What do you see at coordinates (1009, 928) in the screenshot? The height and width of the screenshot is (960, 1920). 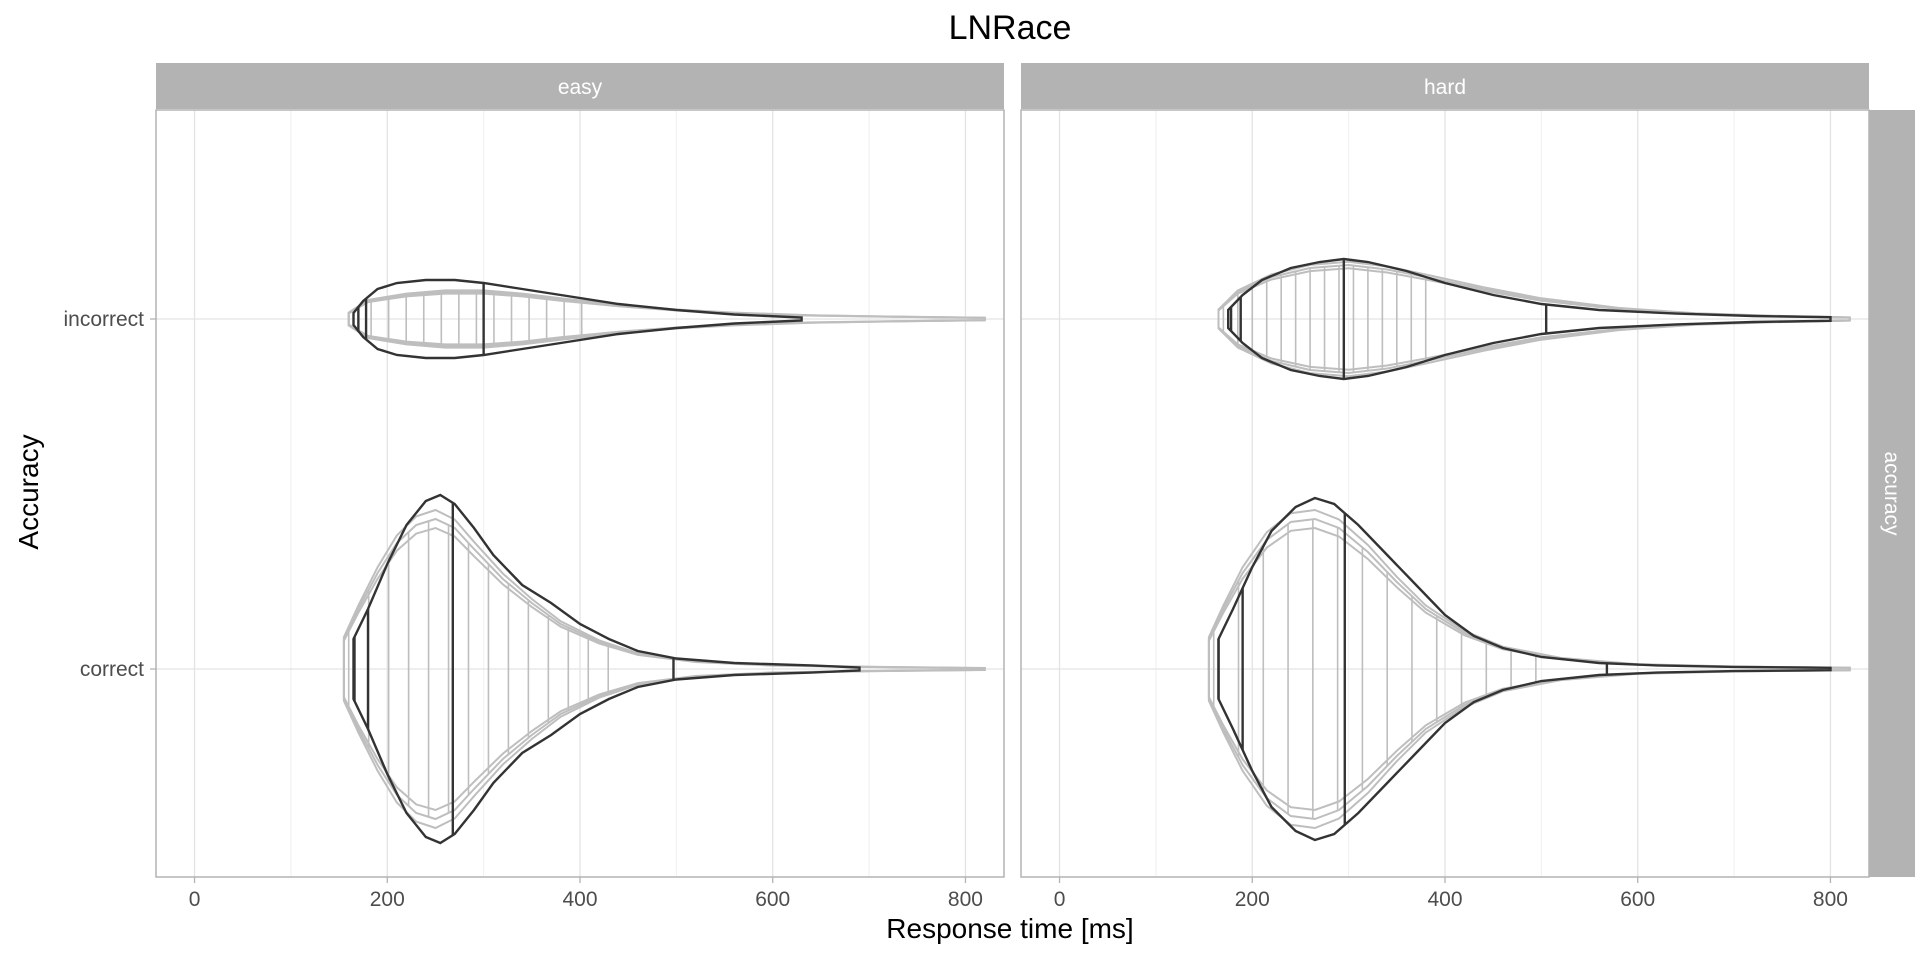 I see `x-axis-title: Response time [ms]` at bounding box center [1009, 928].